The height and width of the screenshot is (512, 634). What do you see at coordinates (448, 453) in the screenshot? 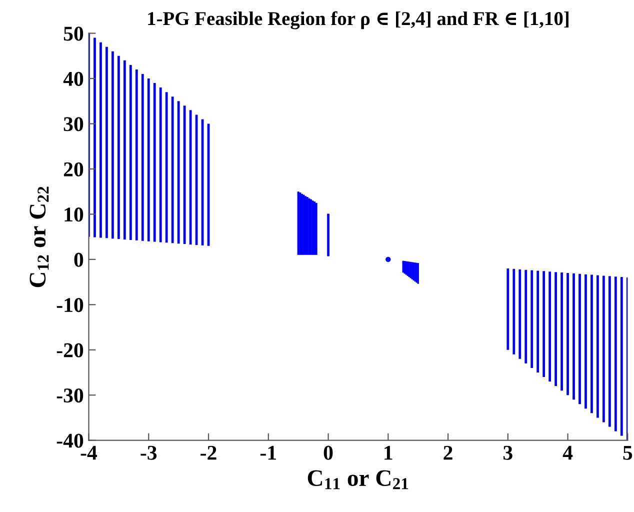
I see `x-tick-label: 2` at bounding box center [448, 453].